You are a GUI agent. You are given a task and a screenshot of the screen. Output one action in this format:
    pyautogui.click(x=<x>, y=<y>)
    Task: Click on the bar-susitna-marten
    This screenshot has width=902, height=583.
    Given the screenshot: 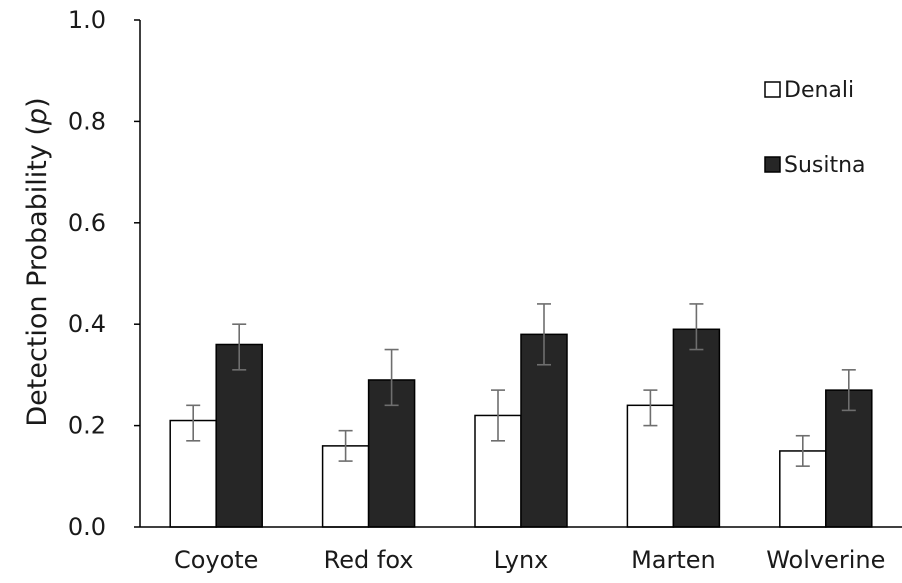 What is the action you would take?
    pyautogui.click(x=696, y=428)
    